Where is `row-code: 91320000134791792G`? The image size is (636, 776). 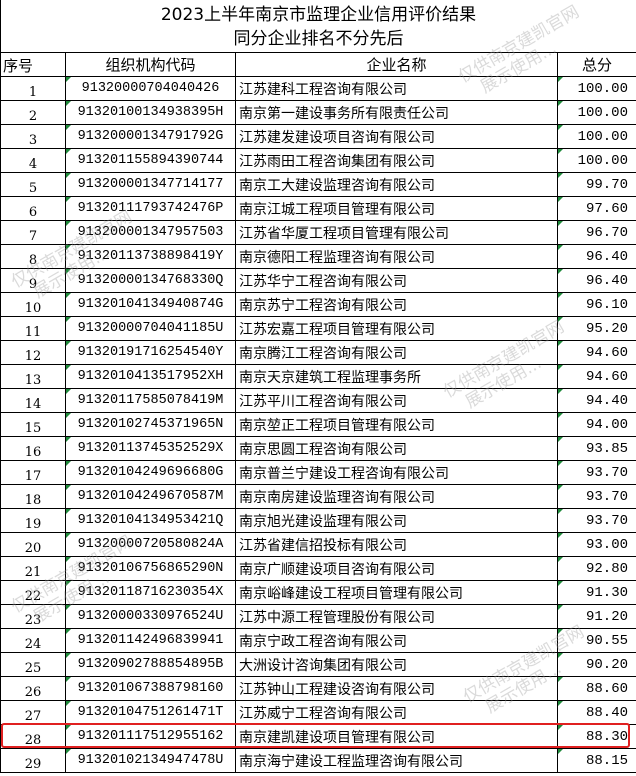 row-code: 91320000134791792G is located at coordinates (150, 136).